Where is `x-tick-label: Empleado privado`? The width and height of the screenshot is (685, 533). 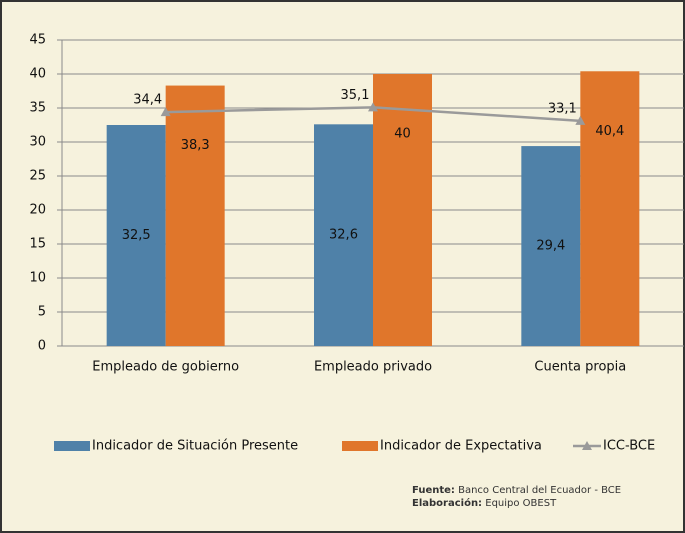
x-tick-label: Empleado privado is located at coordinates (373, 367).